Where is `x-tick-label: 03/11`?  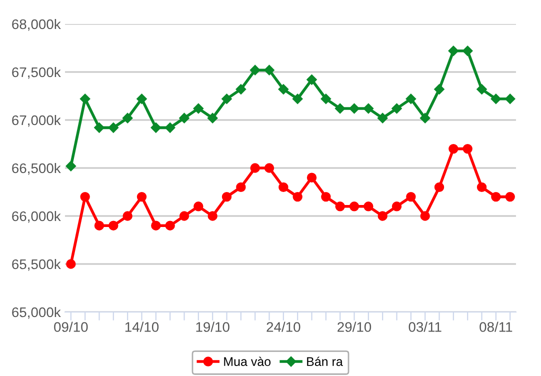
x-tick-label: 03/11 is located at coordinates (425, 327).